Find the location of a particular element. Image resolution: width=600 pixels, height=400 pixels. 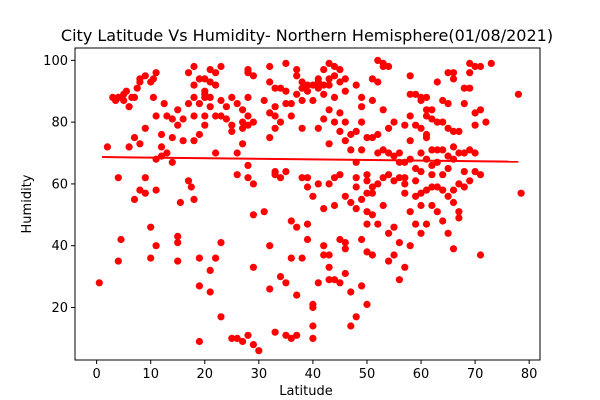

y-tick-label-40: 40 is located at coordinates (59, 246).